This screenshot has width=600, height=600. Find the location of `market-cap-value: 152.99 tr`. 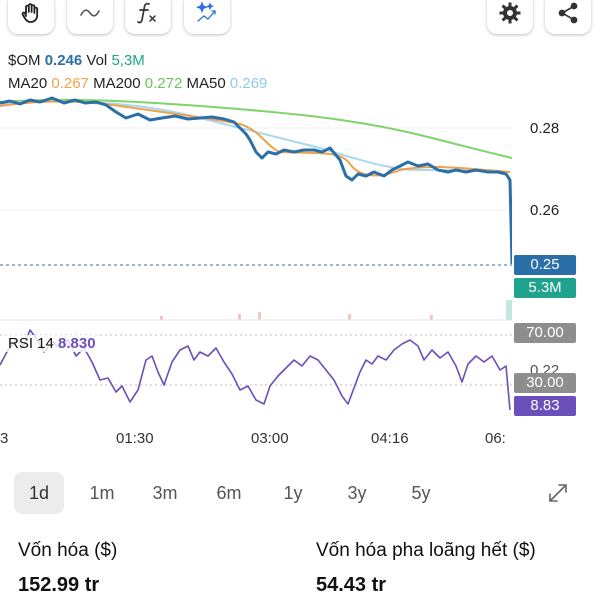

market-cap-value: 152.99 tr is located at coordinates (59, 585).